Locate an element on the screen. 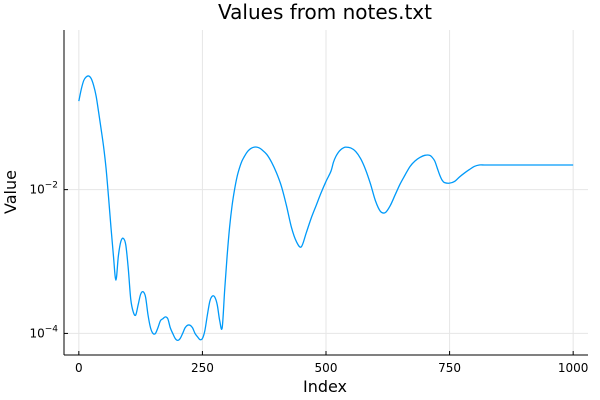 This screenshot has height=400, width=600. y-tick-exponent: −2 is located at coordinates (51, 186).